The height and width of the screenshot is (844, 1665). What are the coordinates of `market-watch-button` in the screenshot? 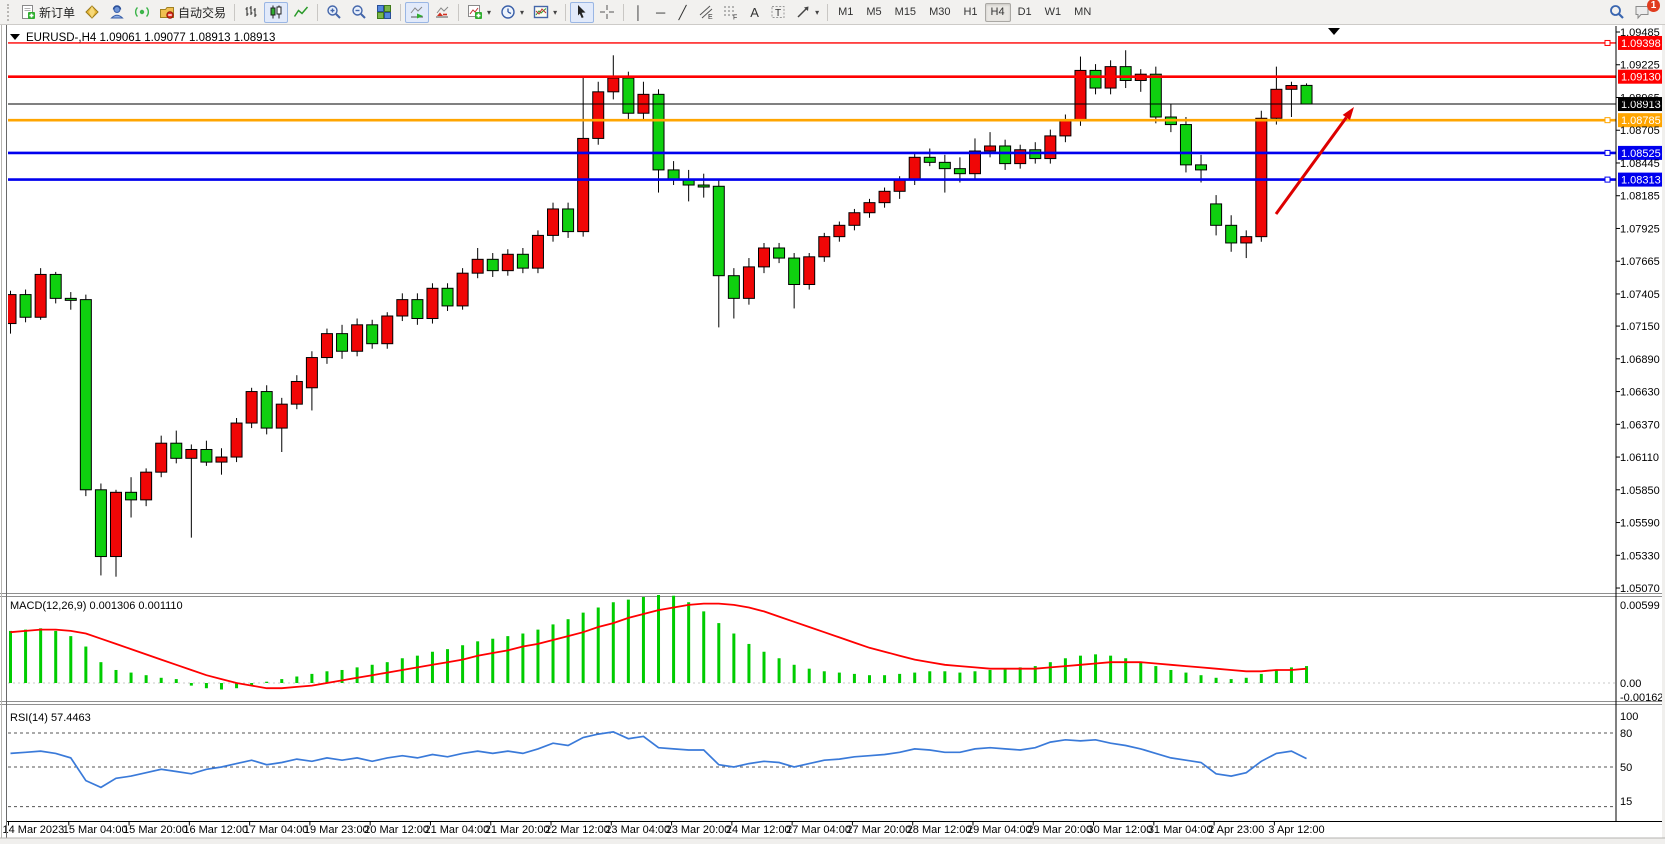 It's located at (92, 12).